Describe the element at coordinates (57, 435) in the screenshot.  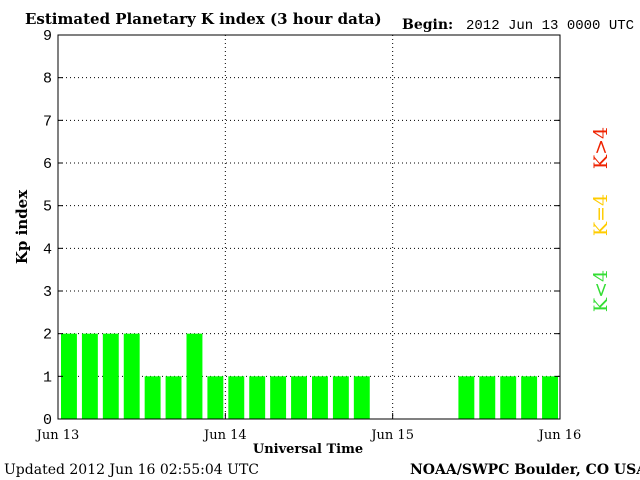
I see `x-tick-label: Jun 13` at that location.